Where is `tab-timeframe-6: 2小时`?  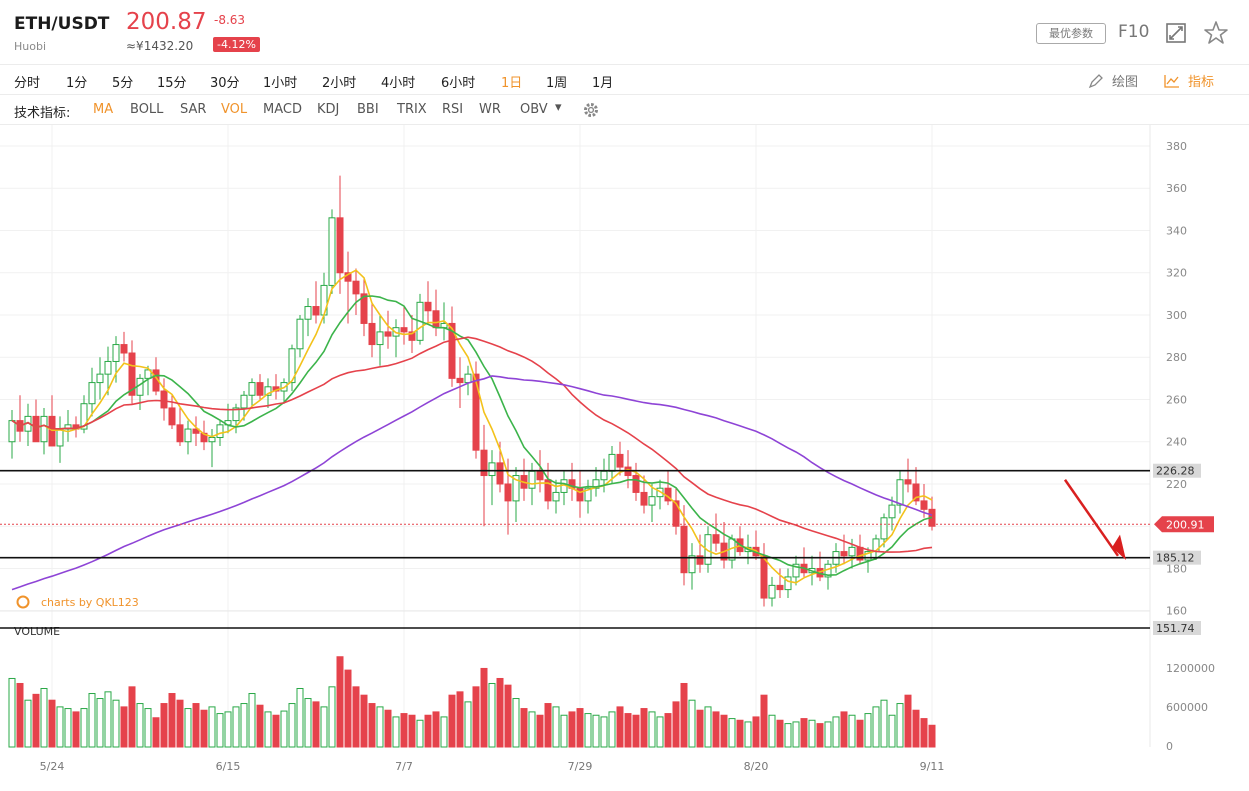 tab-timeframe-6: 2小时 is located at coordinates (339, 83).